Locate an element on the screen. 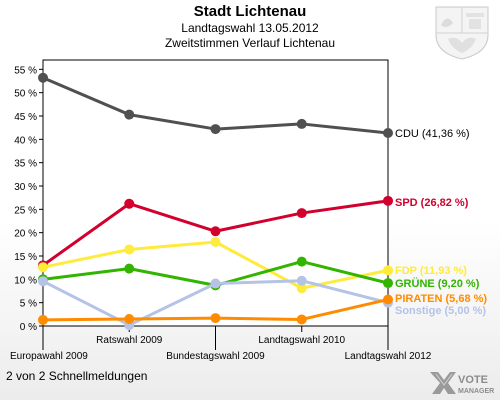 This screenshot has width=500, height=400. vote-manager-logo: VOTE MANAGER is located at coordinates (462, 383).